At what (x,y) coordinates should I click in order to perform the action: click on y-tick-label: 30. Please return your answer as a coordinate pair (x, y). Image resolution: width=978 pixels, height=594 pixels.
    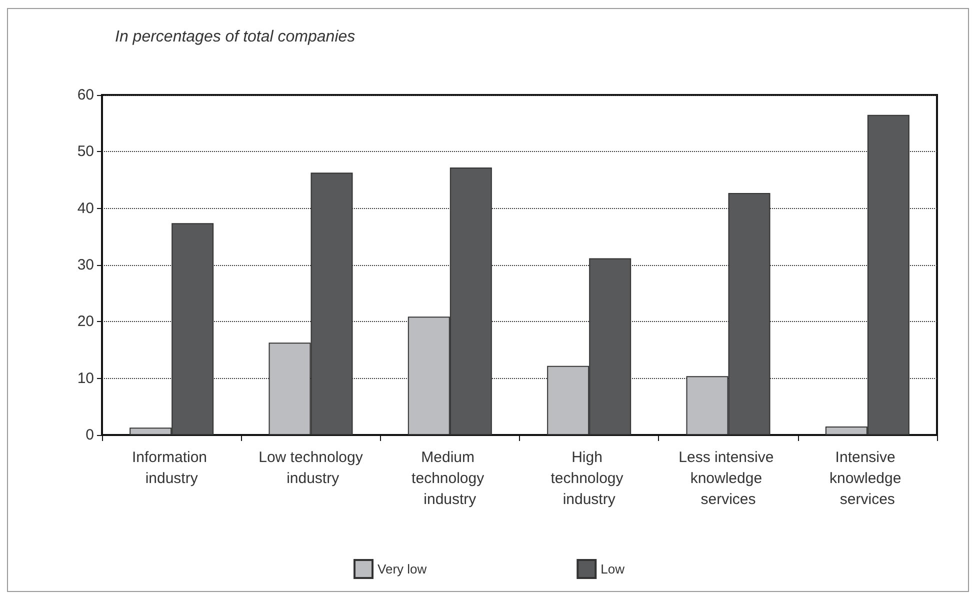
    Looking at the image, I should click on (85, 265).